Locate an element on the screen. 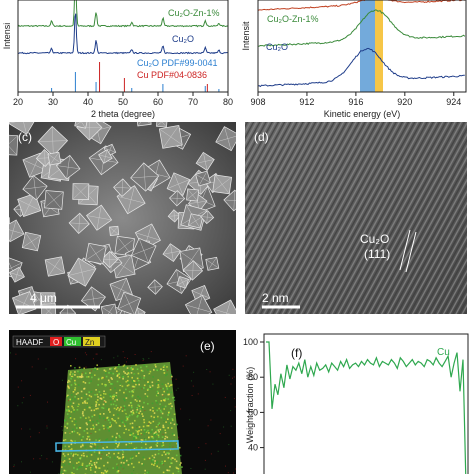  x-tick-label: 920 is located at coordinates (404, 102).